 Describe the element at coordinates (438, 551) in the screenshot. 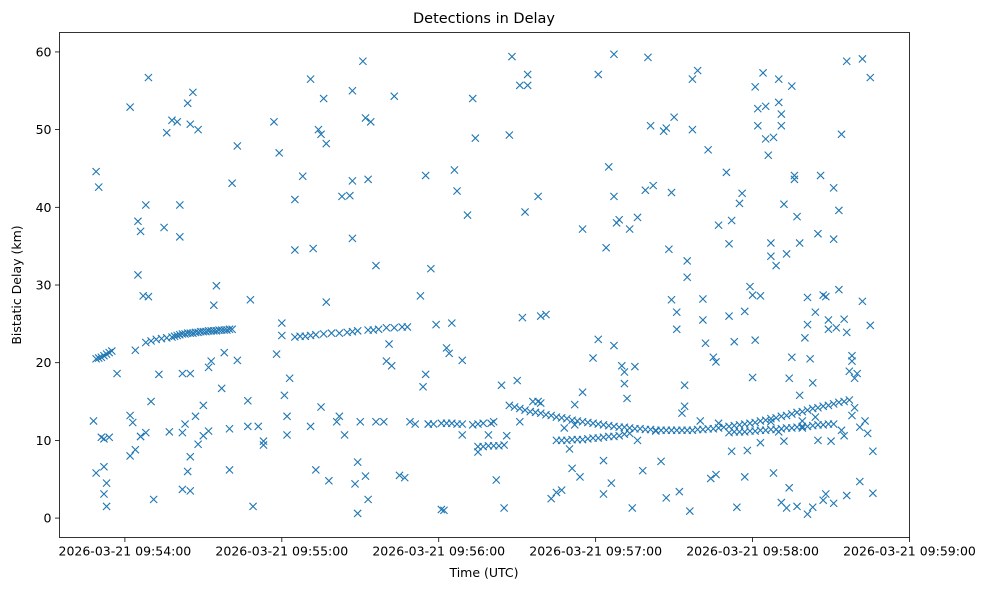

I see `x-tick-label: 2026-03-21 09:56:00` at that location.